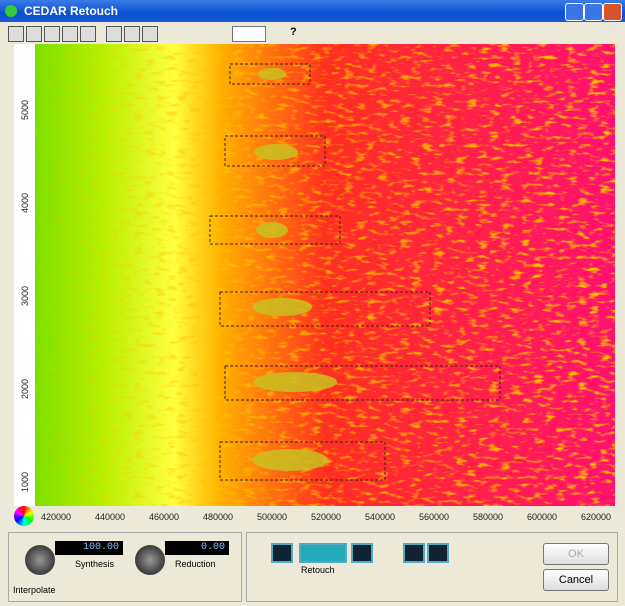 The width and height of the screenshot is (625, 606). I want to click on minimize-button, so click(574, 12).